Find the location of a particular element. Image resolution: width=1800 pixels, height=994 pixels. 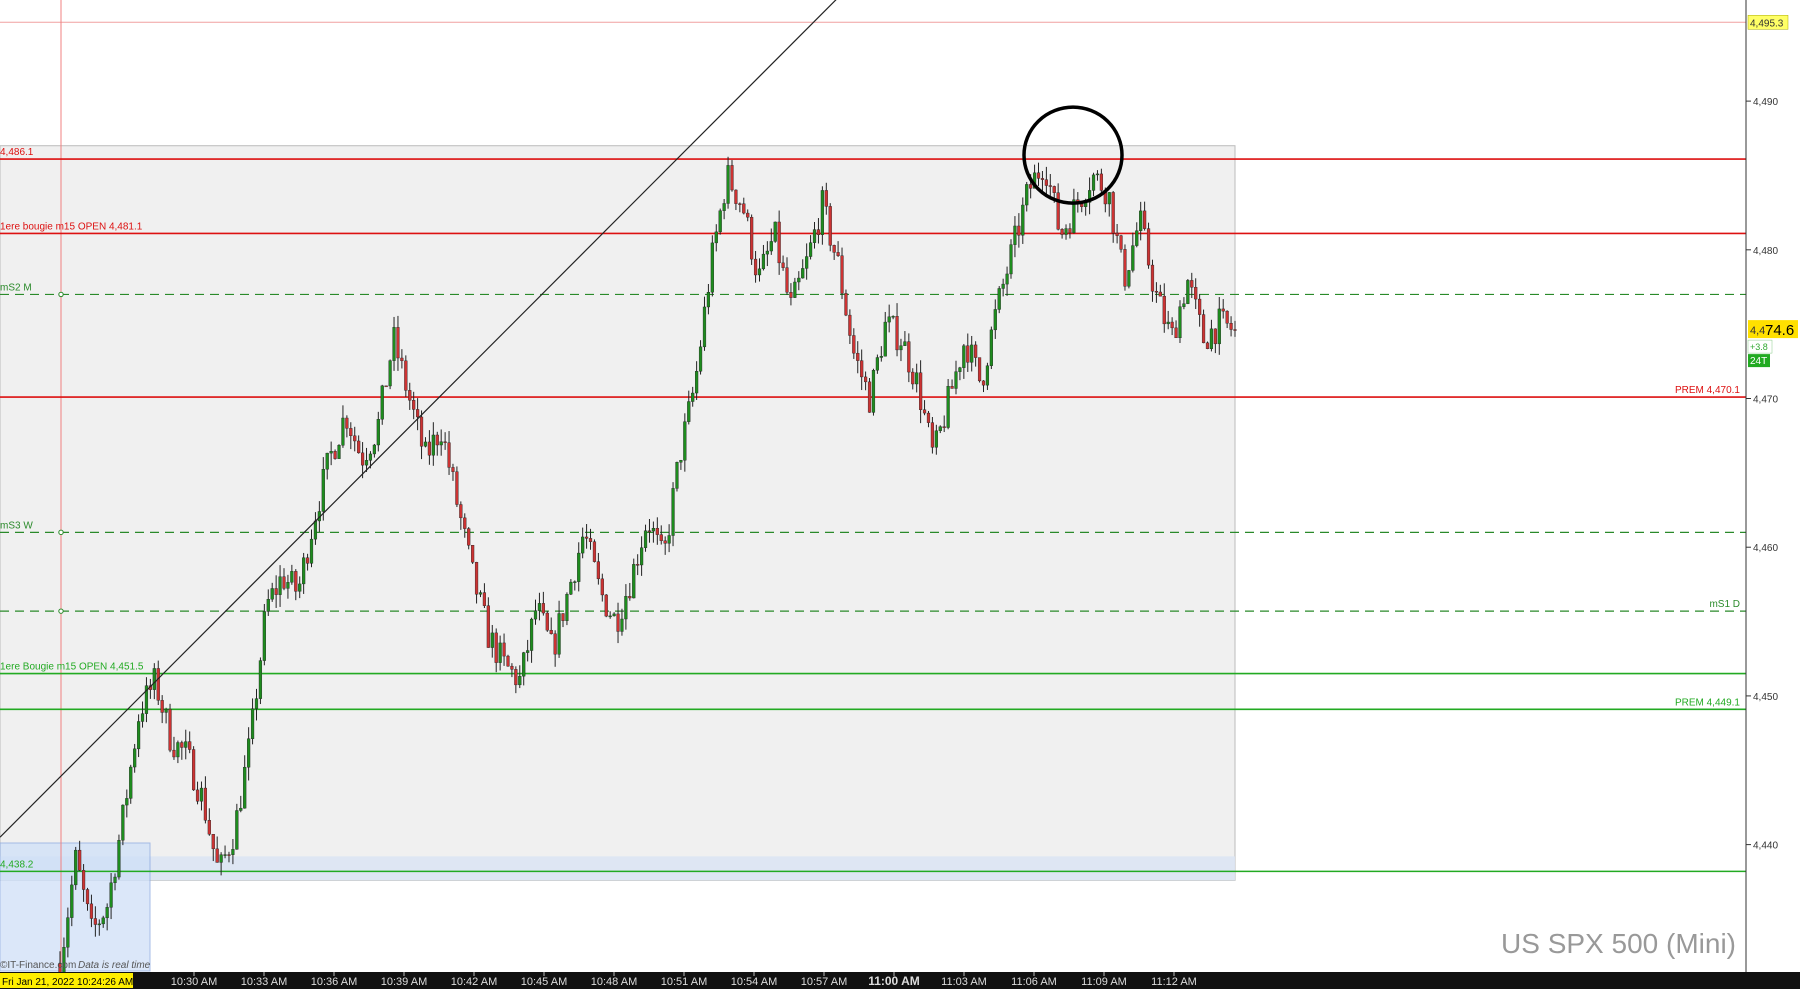

x-axis-tick-label: 10:51 AM is located at coordinates (684, 982).